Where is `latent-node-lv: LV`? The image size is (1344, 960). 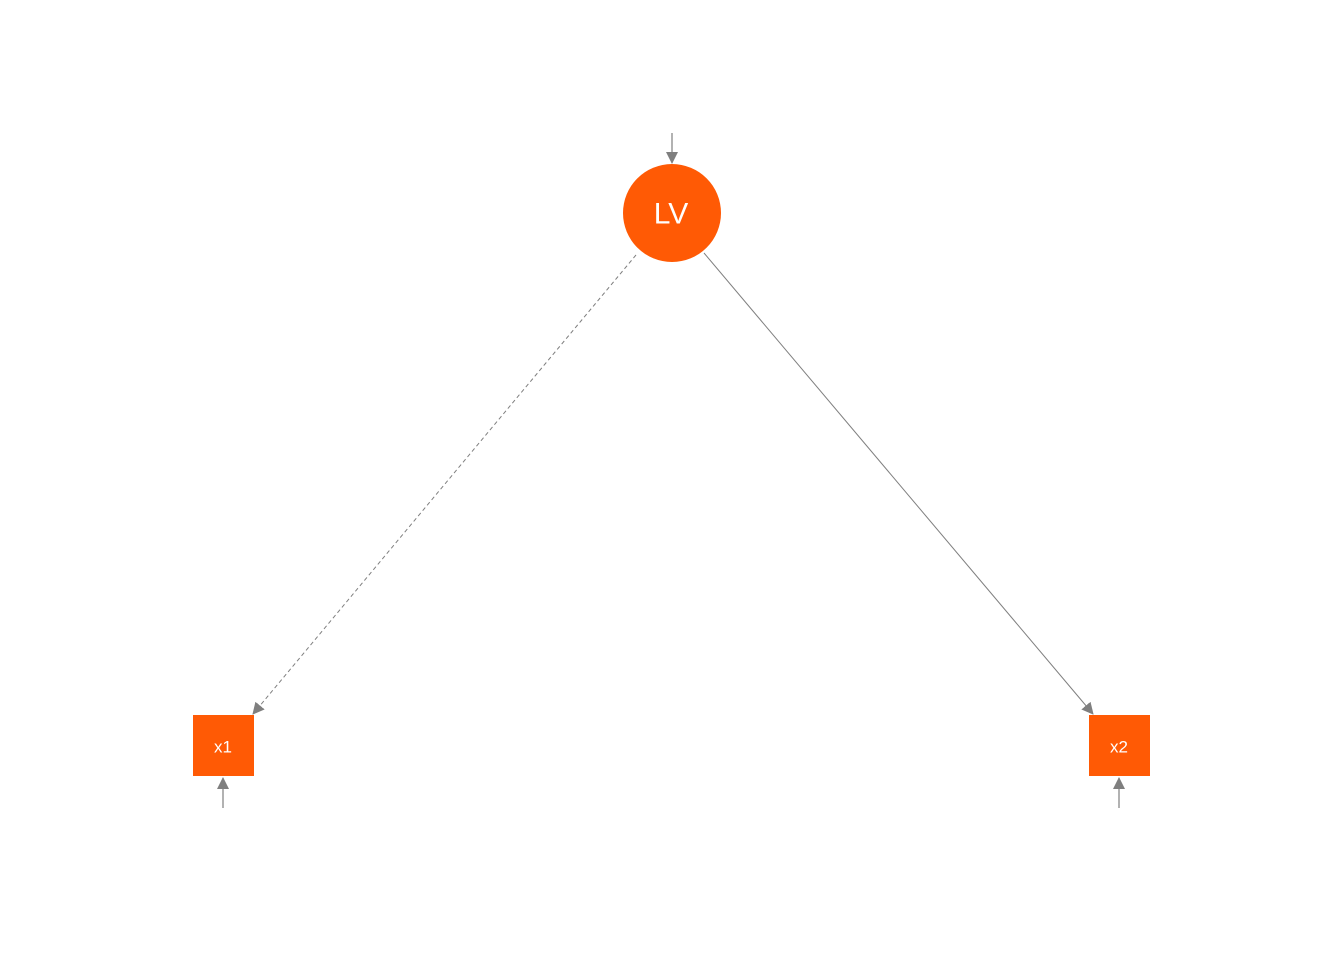
latent-node-lv: LV is located at coordinates (672, 213).